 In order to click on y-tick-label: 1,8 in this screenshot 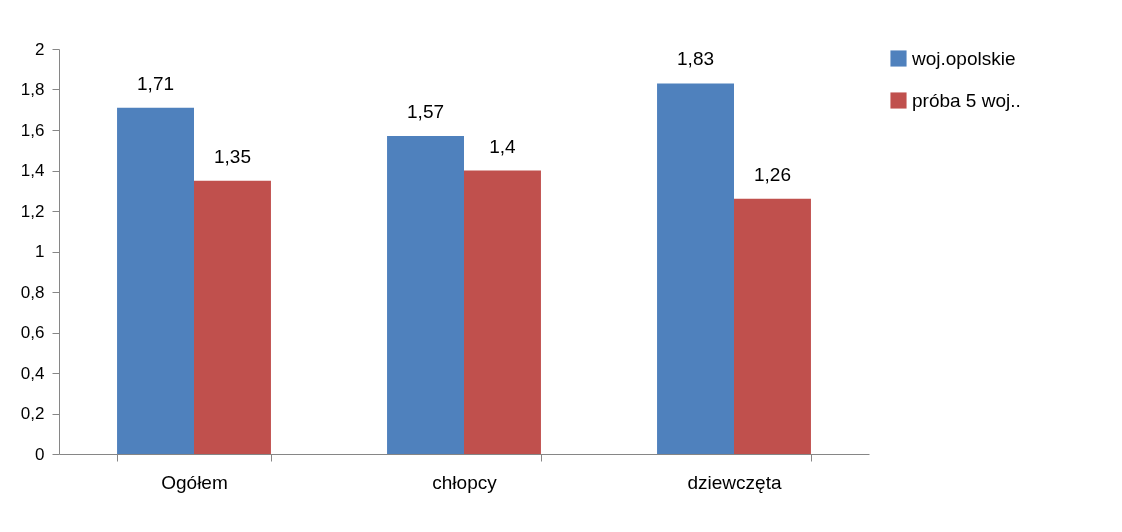, I will do `click(32, 89)`.